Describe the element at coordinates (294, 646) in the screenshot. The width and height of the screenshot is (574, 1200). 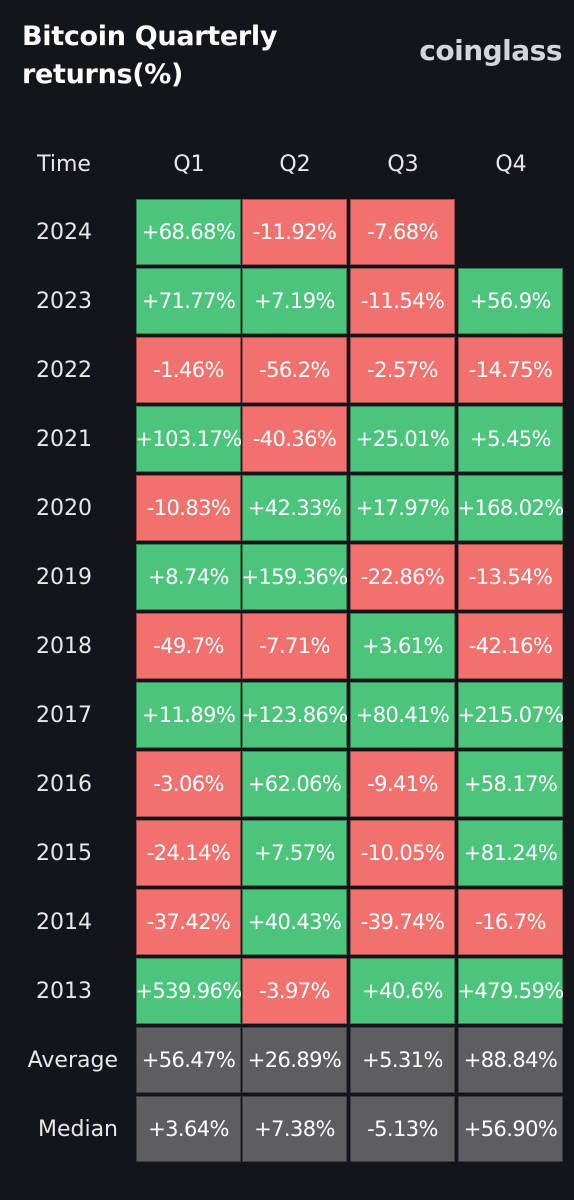
I see `return-cell-q2: -7.71%` at that location.